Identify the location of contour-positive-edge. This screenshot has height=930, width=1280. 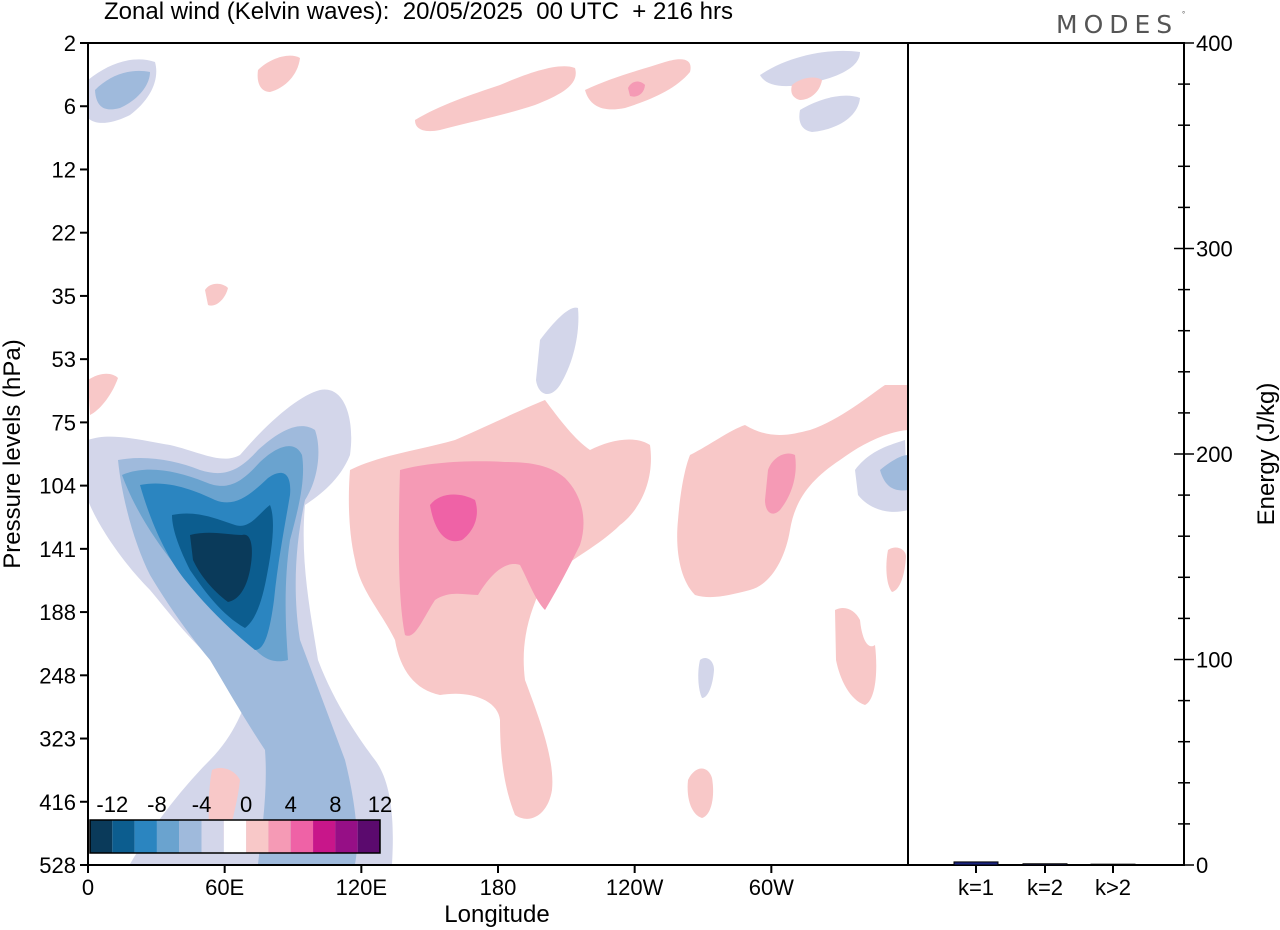
(896, 569).